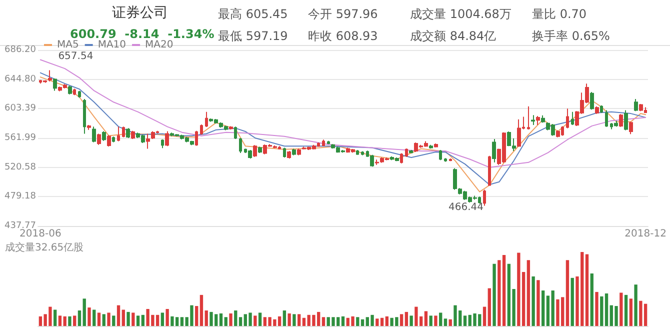 Image resolution: width=670 pixels, height=330 pixels. I want to click on y-tick-label: 644.80, so click(20, 79).